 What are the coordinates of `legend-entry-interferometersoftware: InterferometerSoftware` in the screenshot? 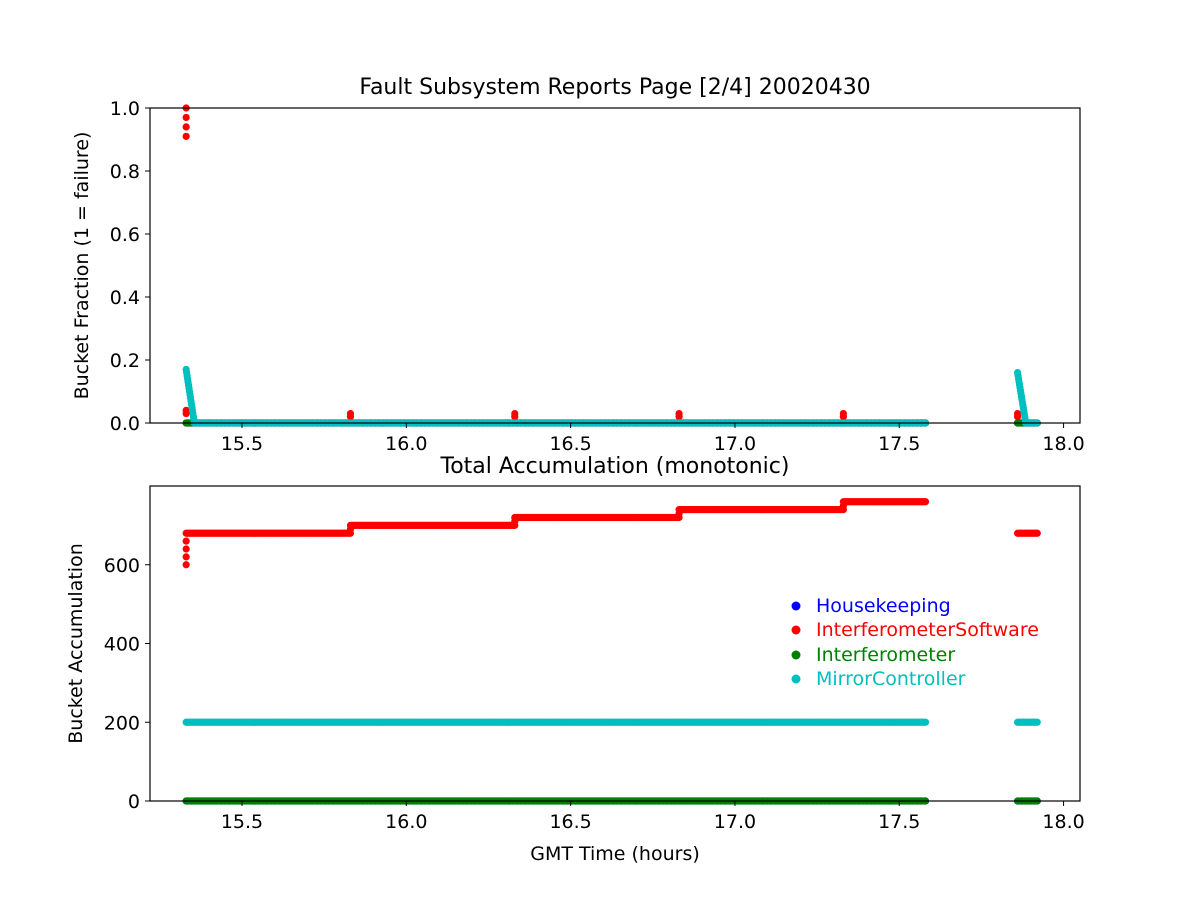 It's located at (915, 630).